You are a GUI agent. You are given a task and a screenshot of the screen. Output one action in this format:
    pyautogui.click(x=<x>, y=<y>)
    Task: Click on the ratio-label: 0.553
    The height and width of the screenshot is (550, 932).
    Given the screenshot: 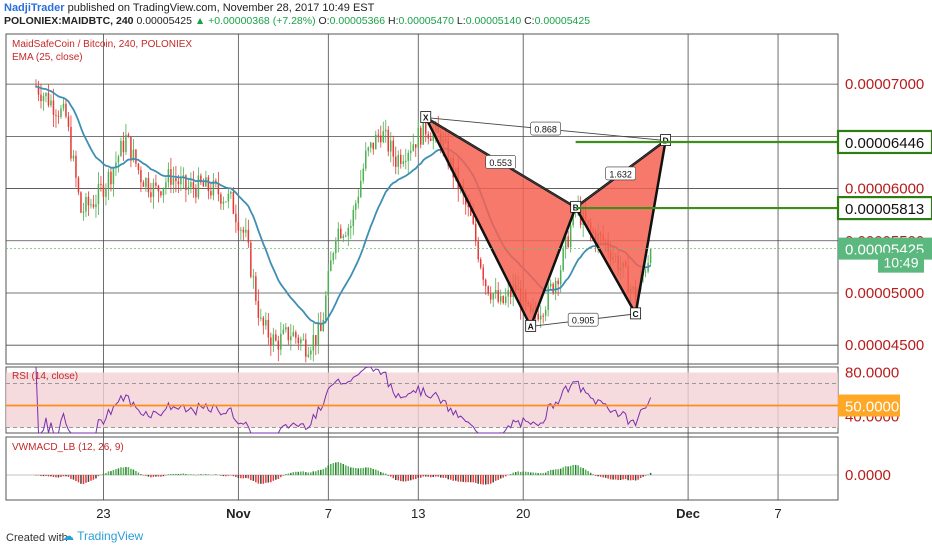 What is the action you would take?
    pyautogui.click(x=500, y=163)
    